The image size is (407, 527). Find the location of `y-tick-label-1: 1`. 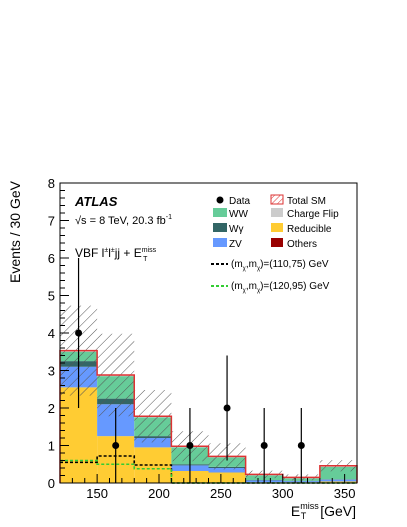

y-tick-label-1: 1 is located at coordinates (51, 446).